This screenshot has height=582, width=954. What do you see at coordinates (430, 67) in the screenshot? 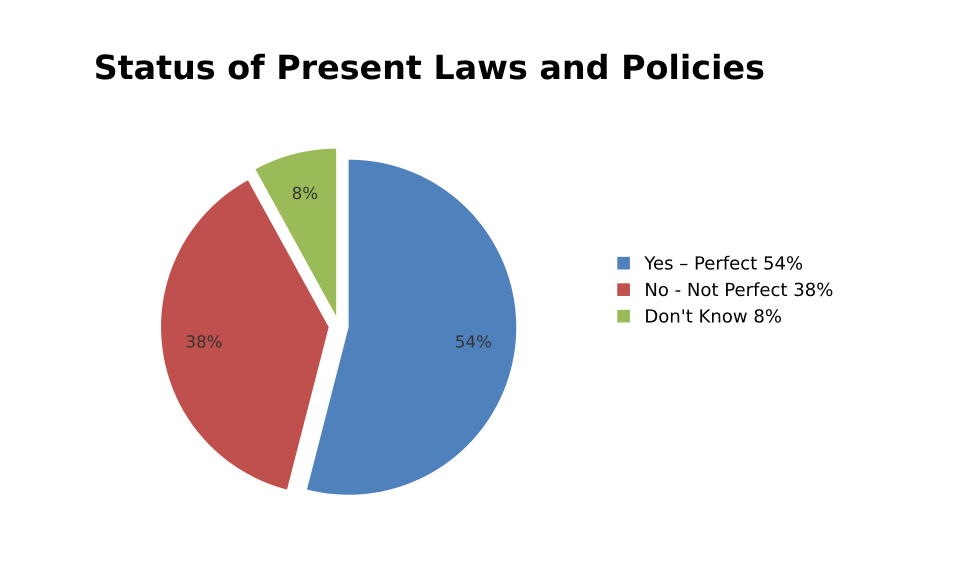
I see `chart-title: Status of Present Laws and Policies` at bounding box center [430, 67].